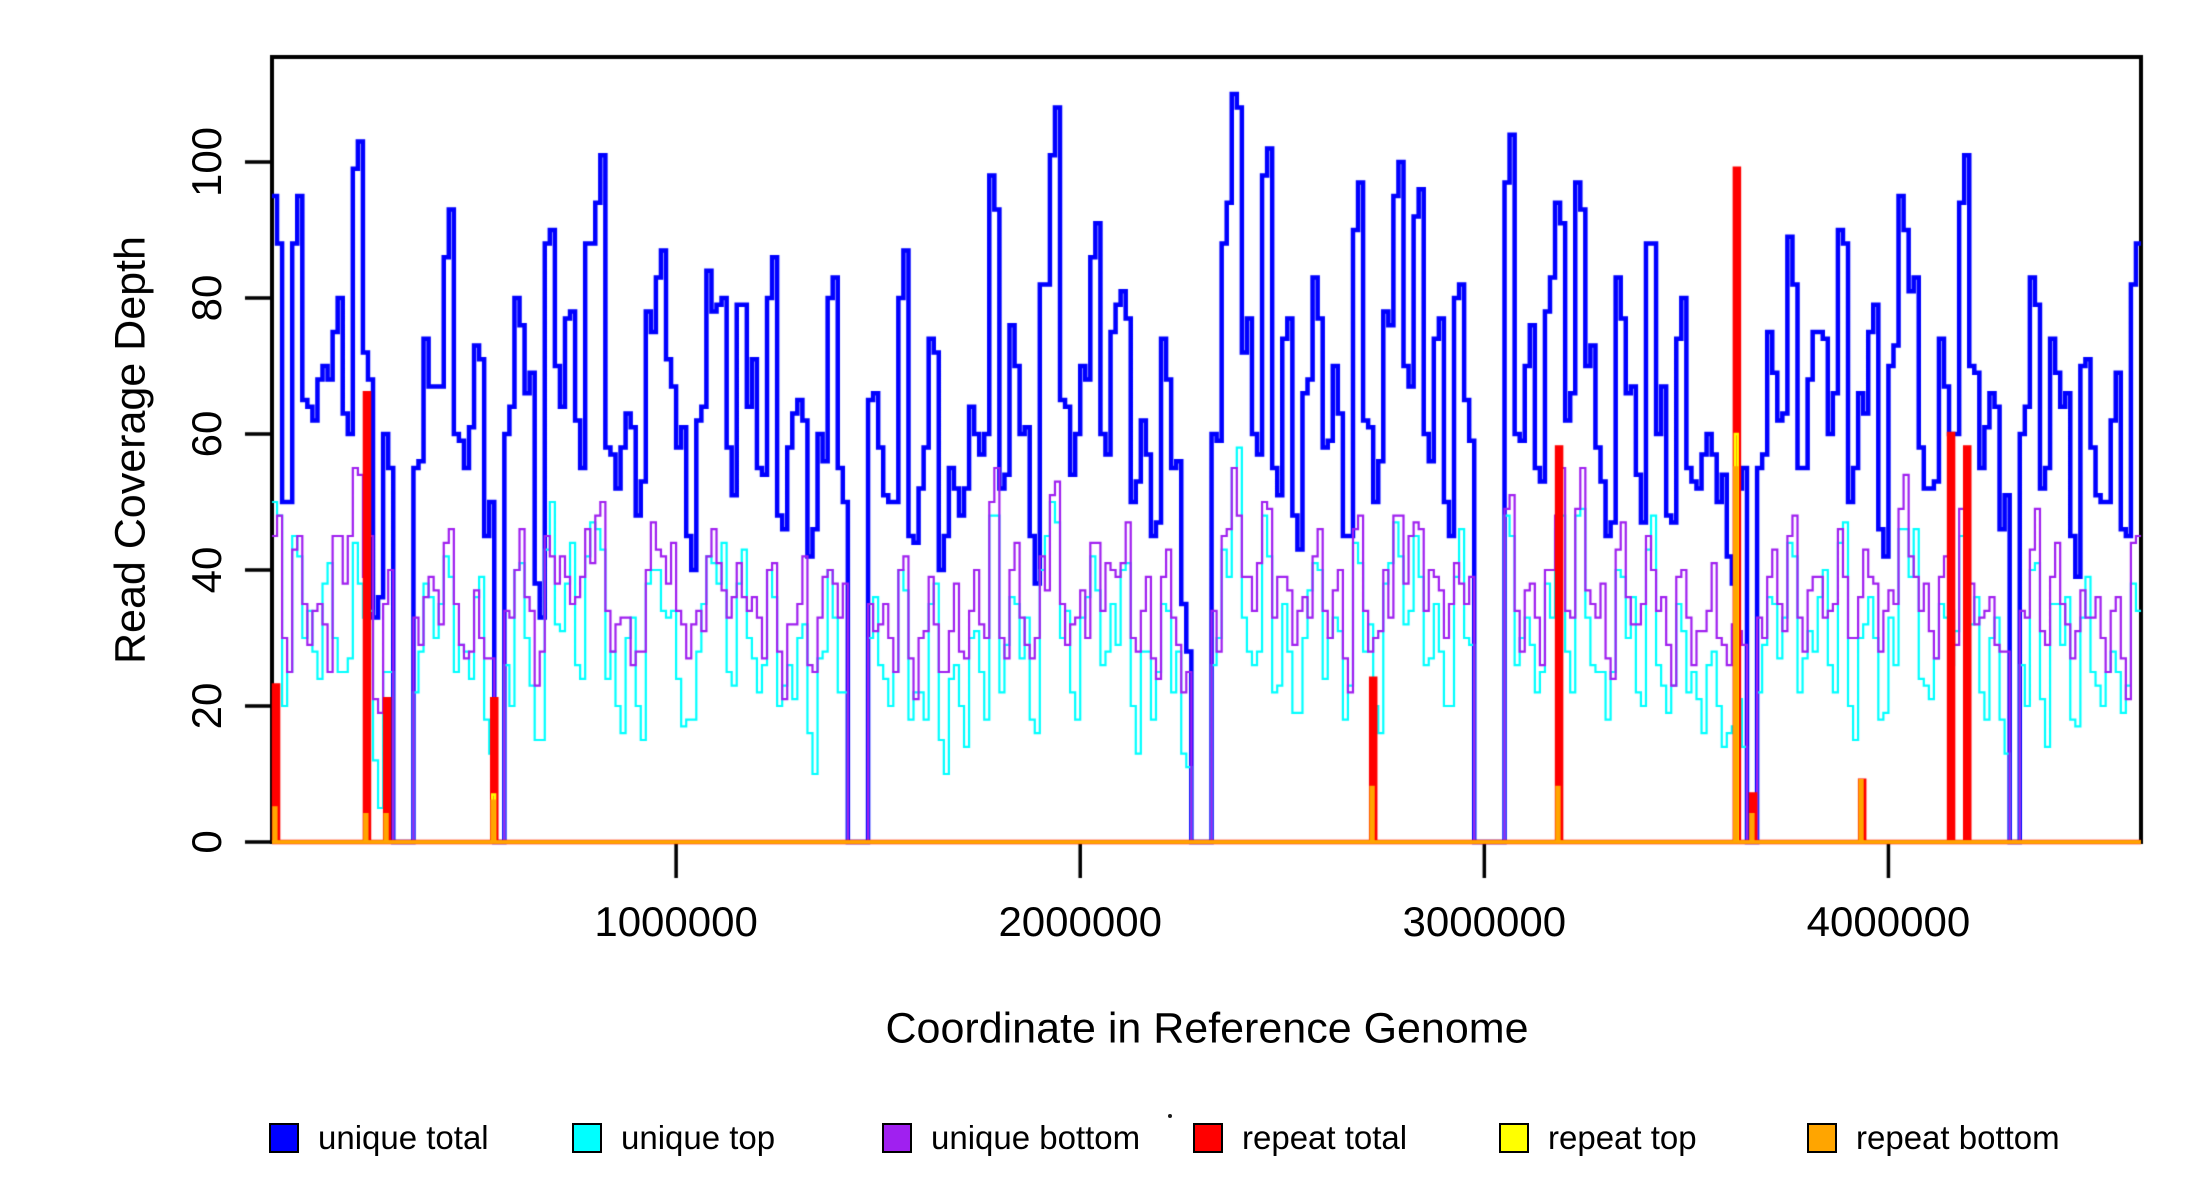 The height and width of the screenshot is (1200, 2200). What do you see at coordinates (130, 450) in the screenshot?
I see `y-axis-title: Read Coverage Depth` at bounding box center [130, 450].